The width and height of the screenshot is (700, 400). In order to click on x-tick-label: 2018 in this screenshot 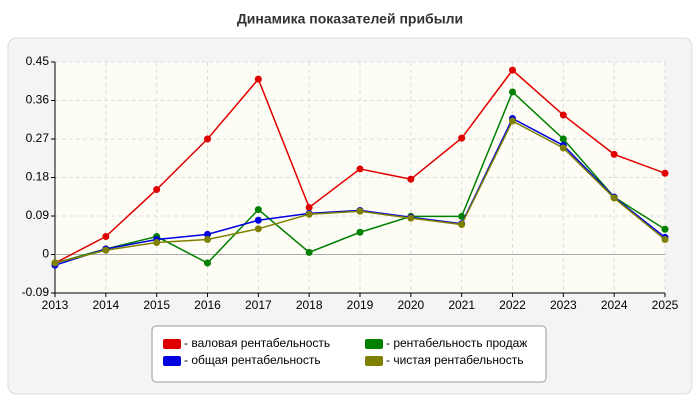, I will do `click(309, 305)`.